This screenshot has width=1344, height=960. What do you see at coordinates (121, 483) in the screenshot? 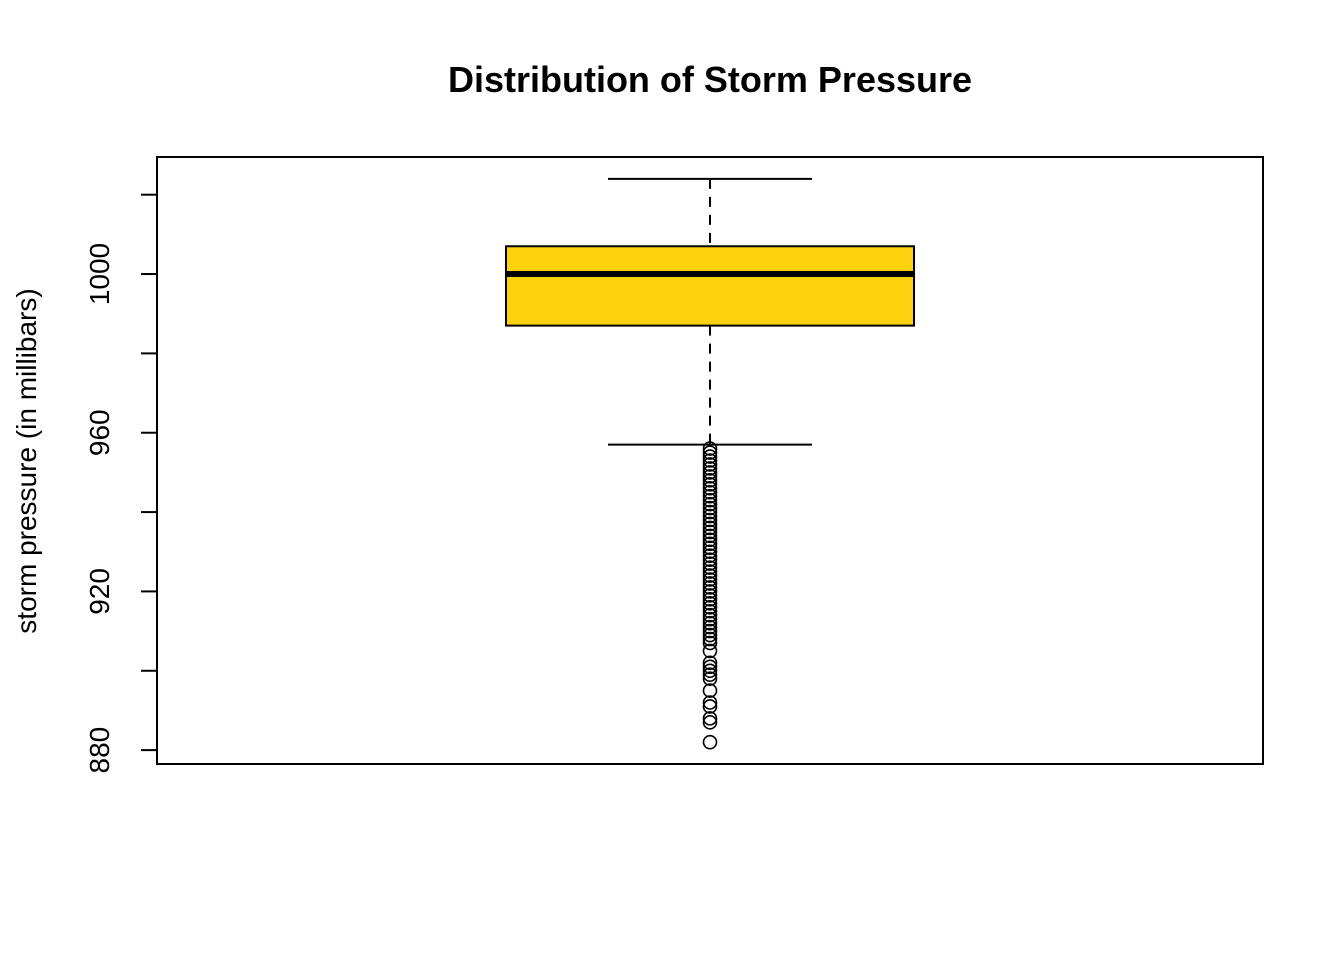
I see `y-axis: 880 920 960 1000` at bounding box center [121, 483].